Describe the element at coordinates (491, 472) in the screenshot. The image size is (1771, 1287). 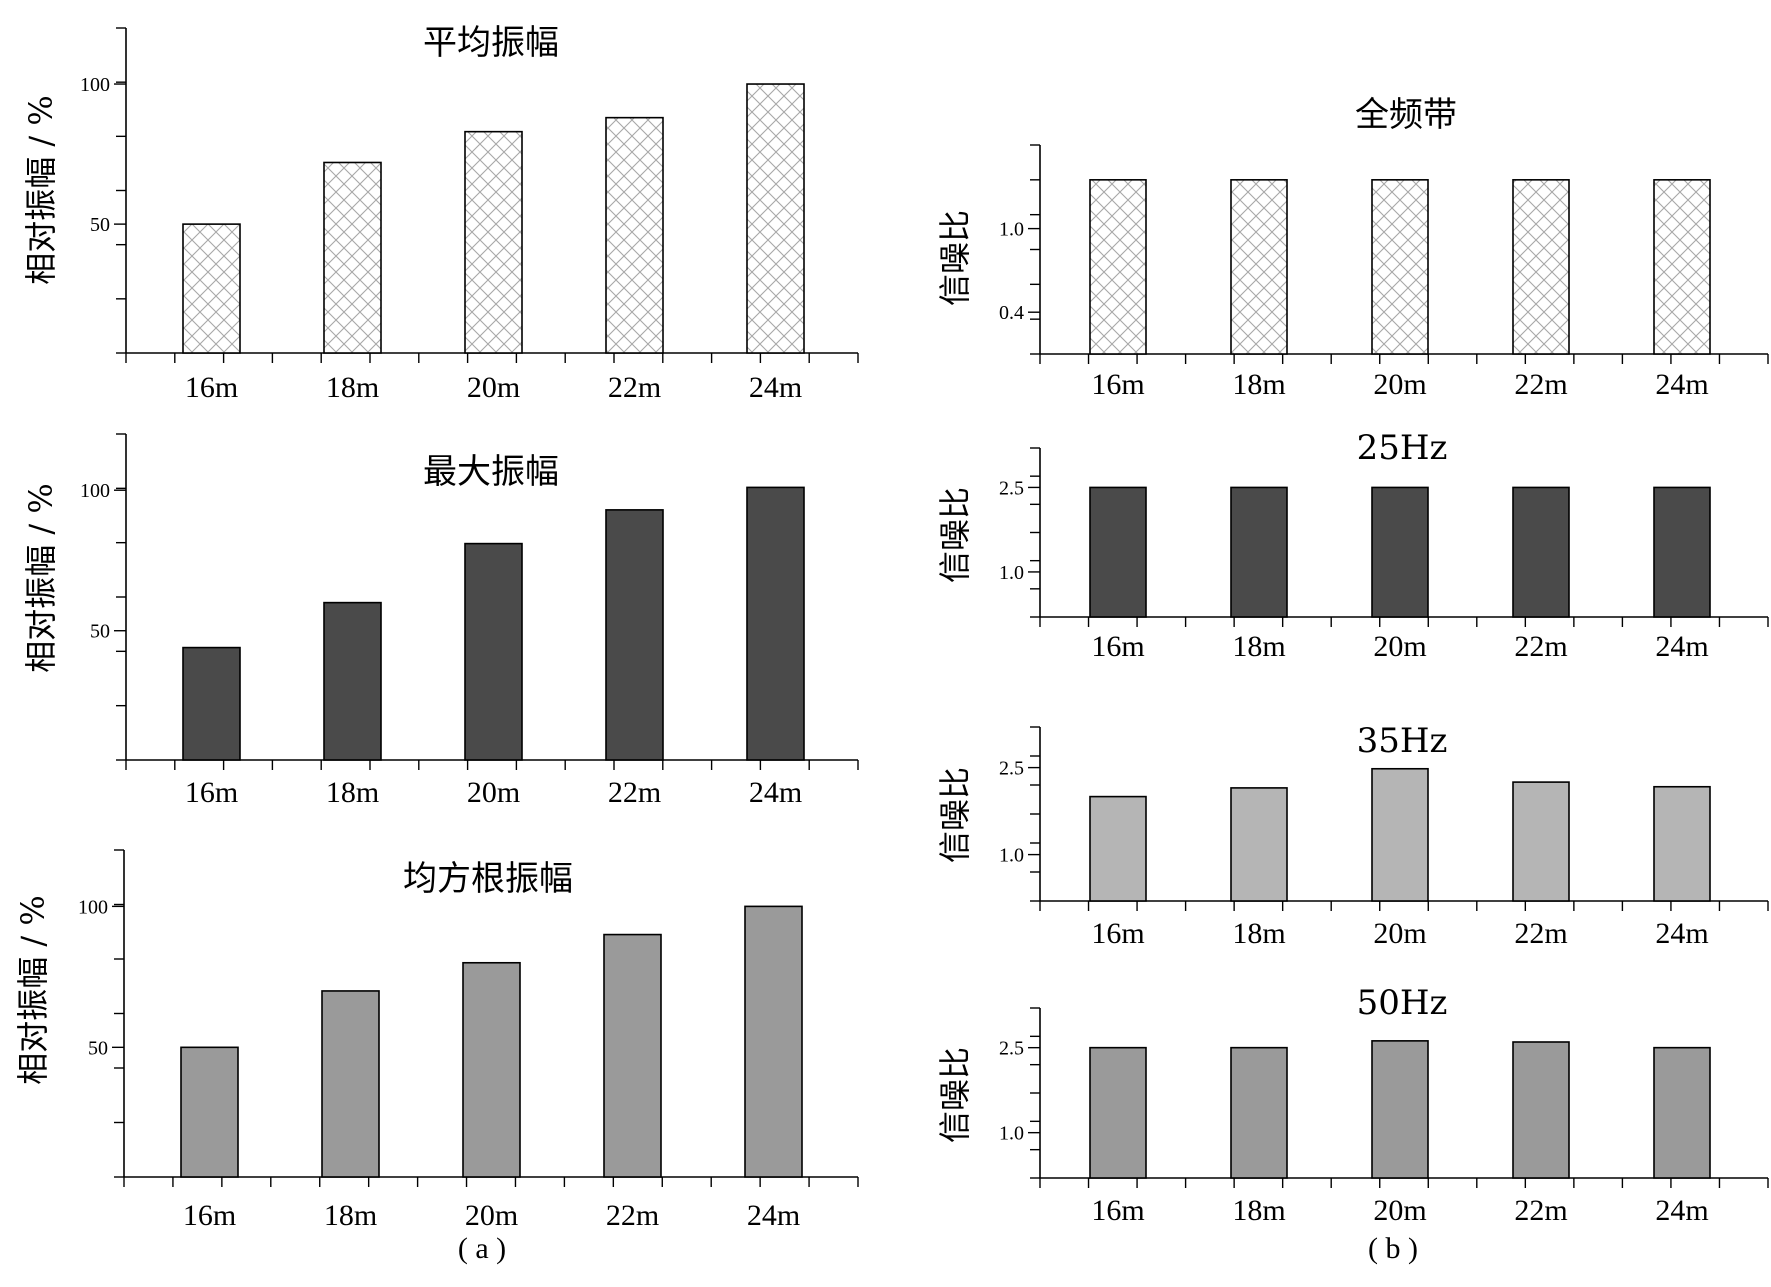
I see `chart-title: 最大振幅` at that location.